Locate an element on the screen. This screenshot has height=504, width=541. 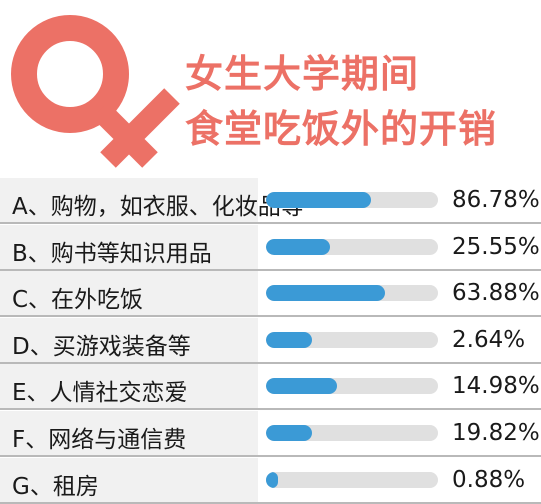
category-label: F、网络与通信费 is located at coordinates (99, 440).